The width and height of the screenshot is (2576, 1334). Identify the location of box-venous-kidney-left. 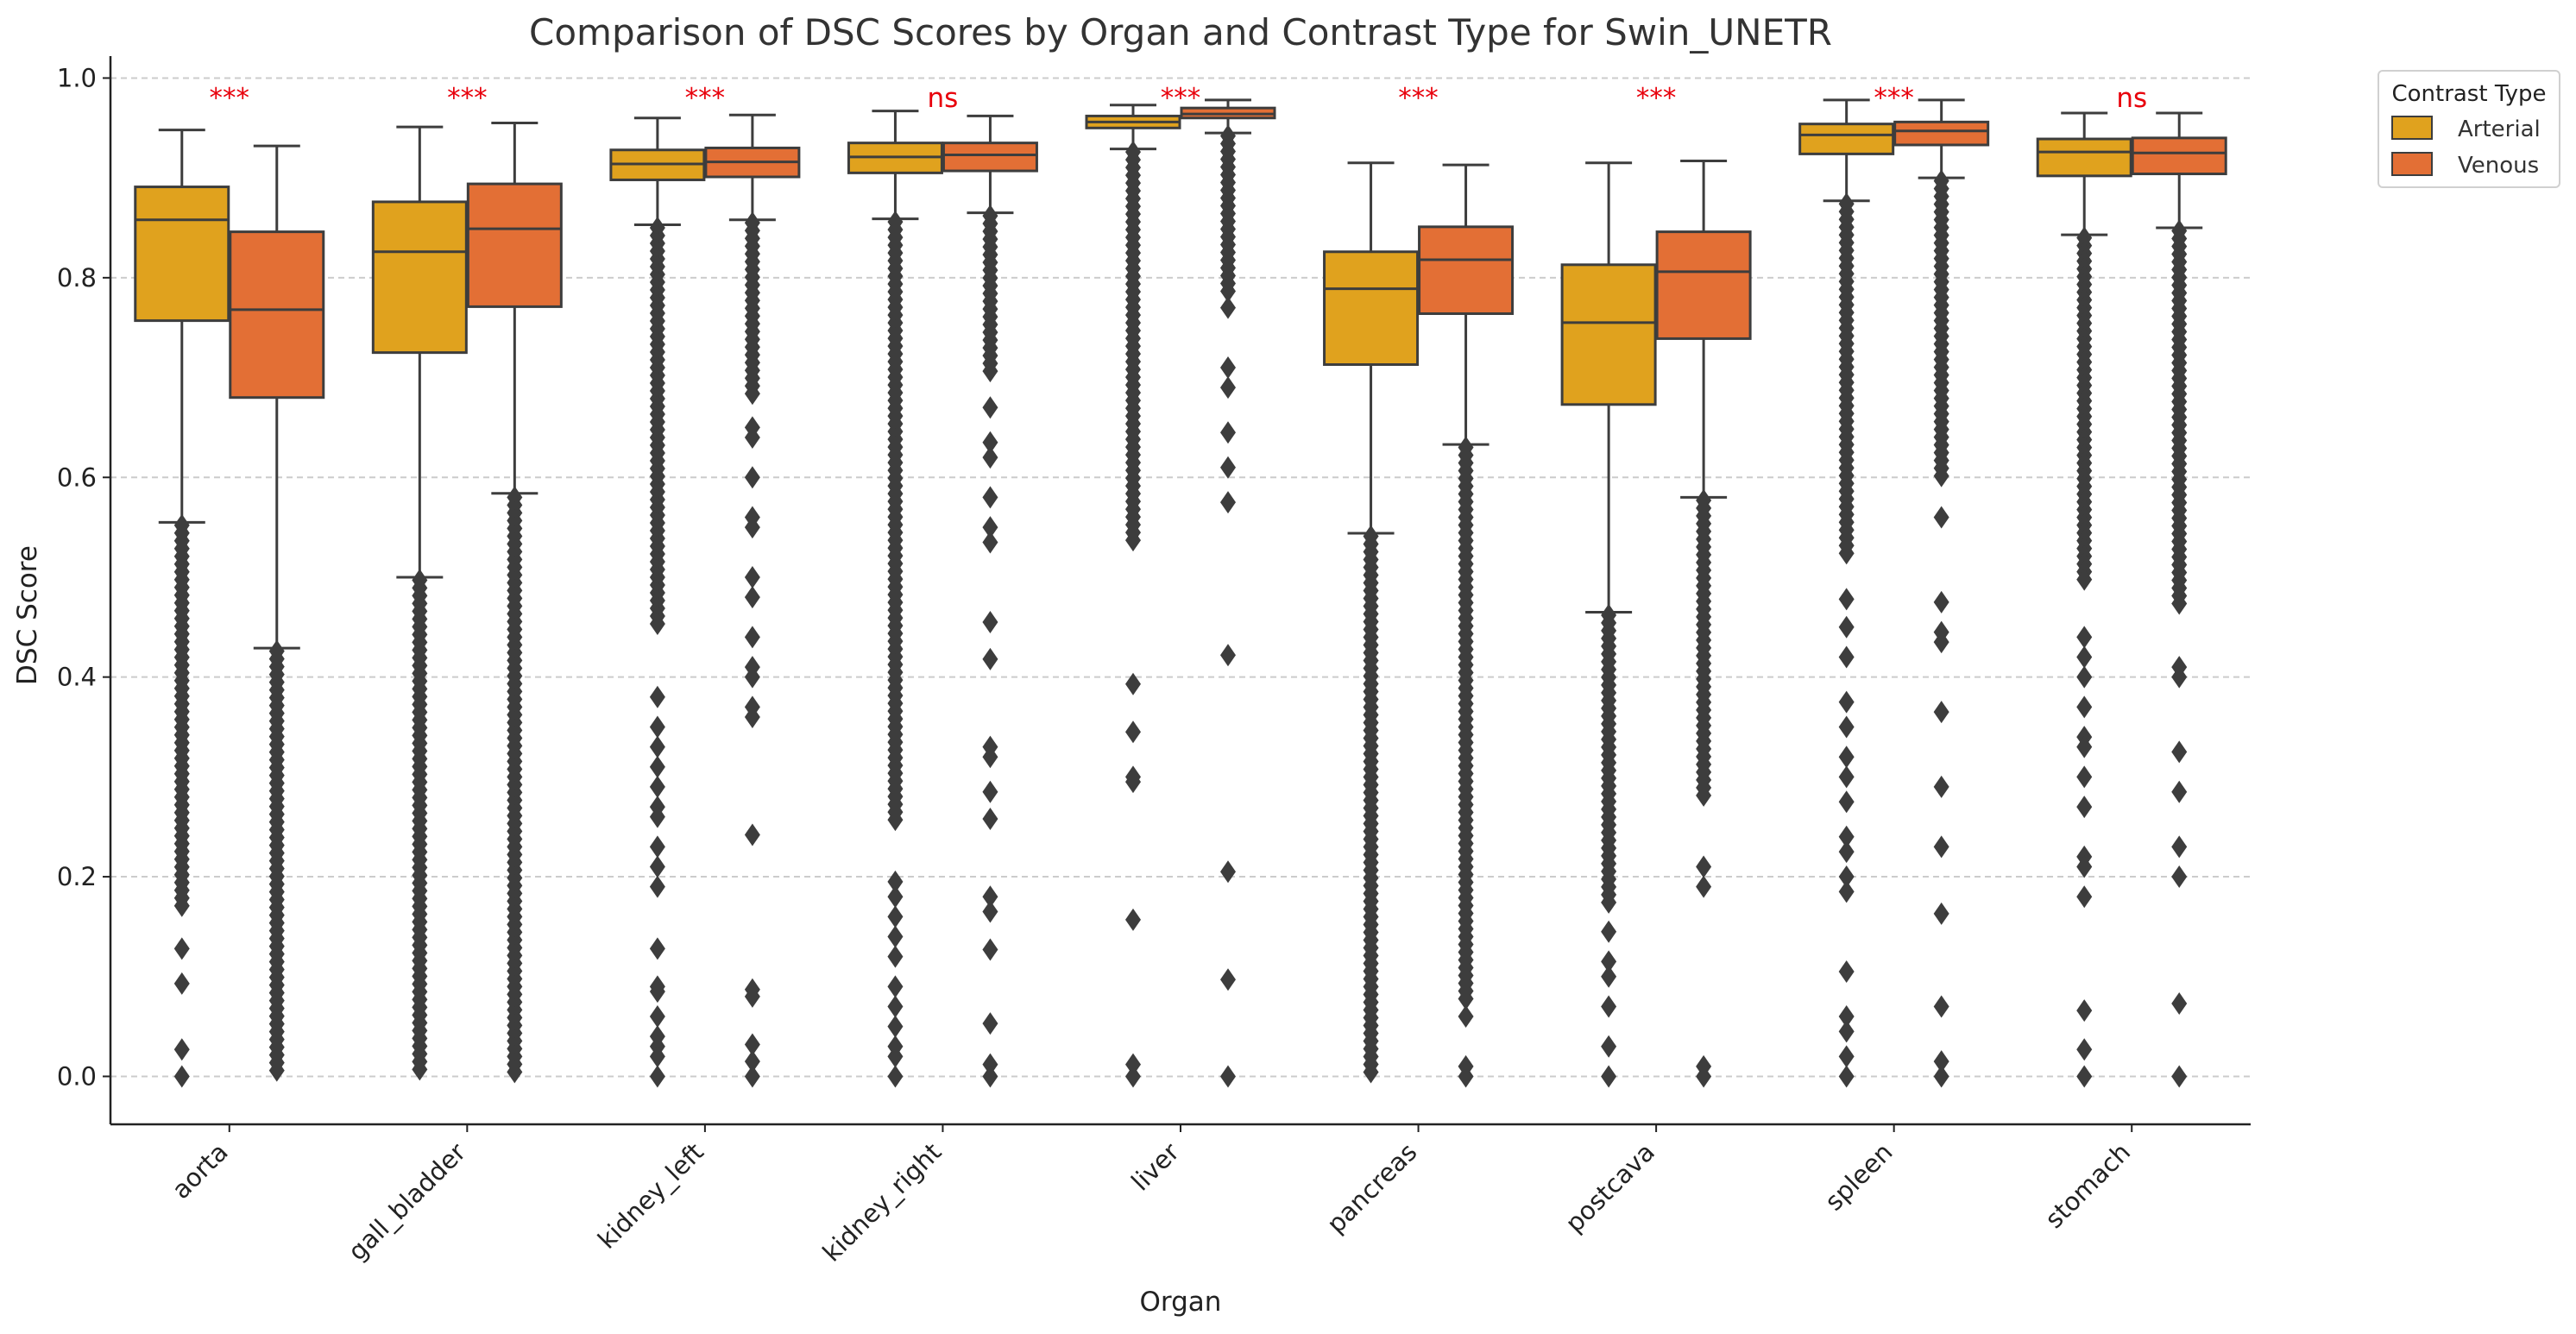
(752, 600).